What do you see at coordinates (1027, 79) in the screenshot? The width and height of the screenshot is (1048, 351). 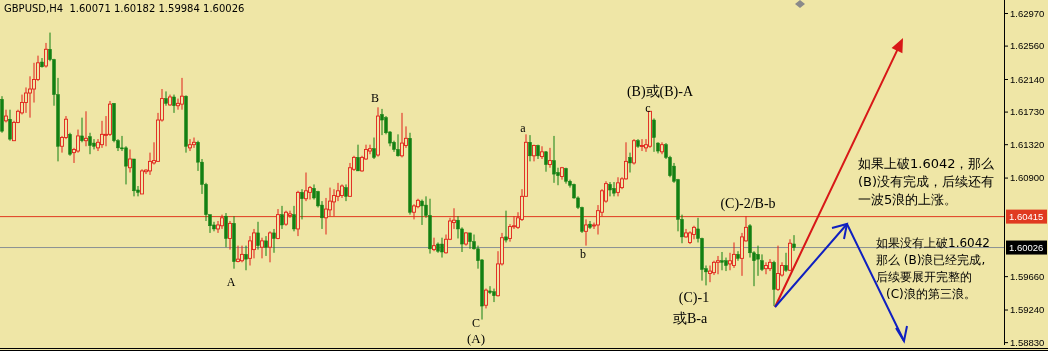 I see `y-tick-label: 1.62140` at bounding box center [1027, 79].